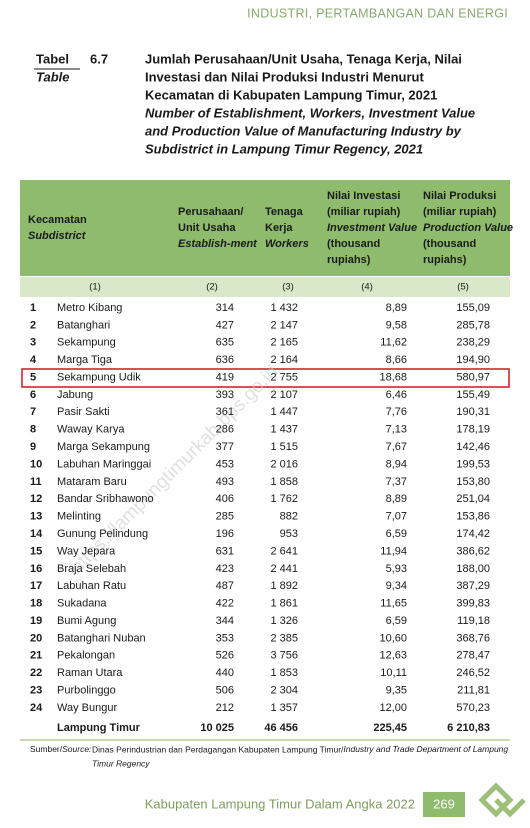 Image resolution: width=530 pixels, height=828 pixels. Describe the element at coordinates (33, 395) in the screenshot. I see `row-number: 6` at that location.